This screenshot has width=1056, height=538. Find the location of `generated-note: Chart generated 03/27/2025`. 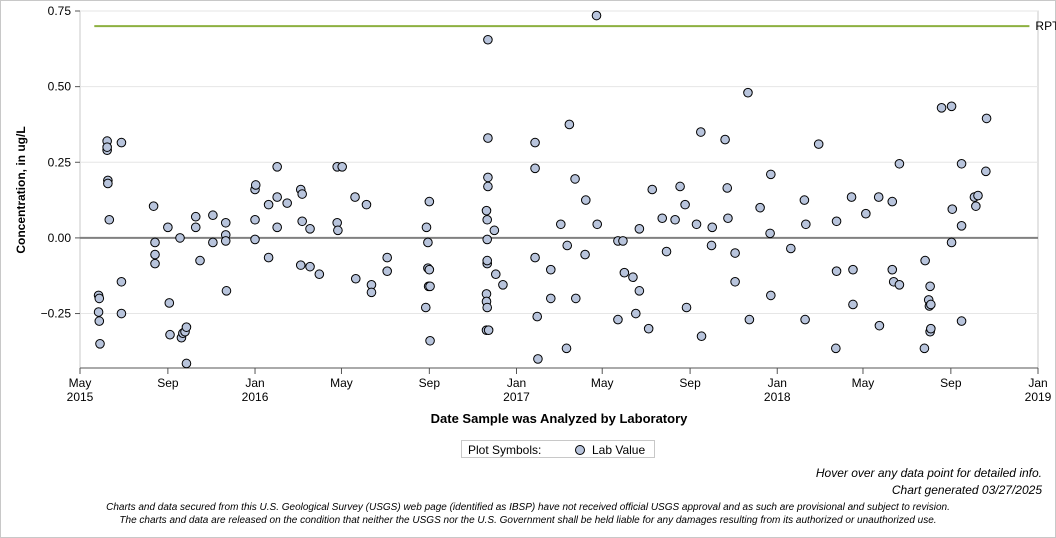

generated-note: Chart generated 03/27/2025 is located at coordinates (966, 490).